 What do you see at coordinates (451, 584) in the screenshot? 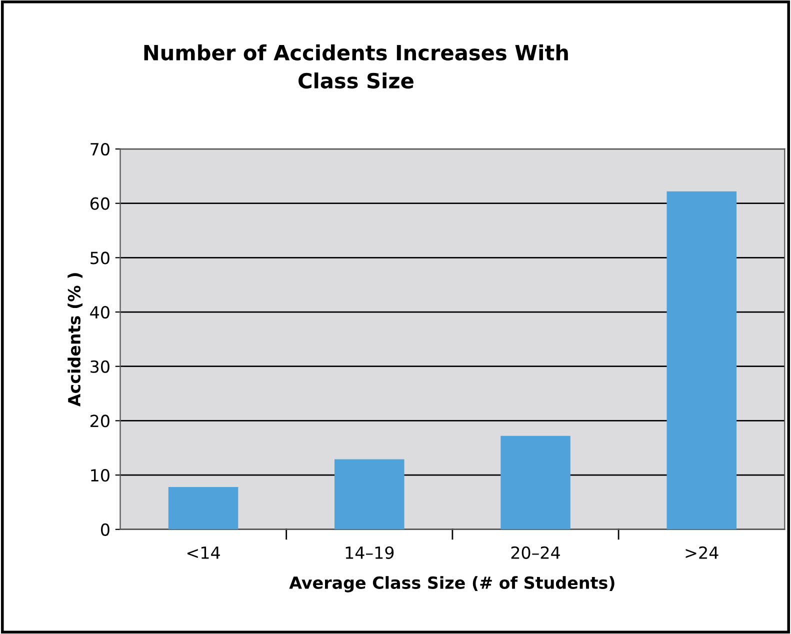
I see `x-axis-title: Average Class Size (# of Students)` at bounding box center [451, 584].